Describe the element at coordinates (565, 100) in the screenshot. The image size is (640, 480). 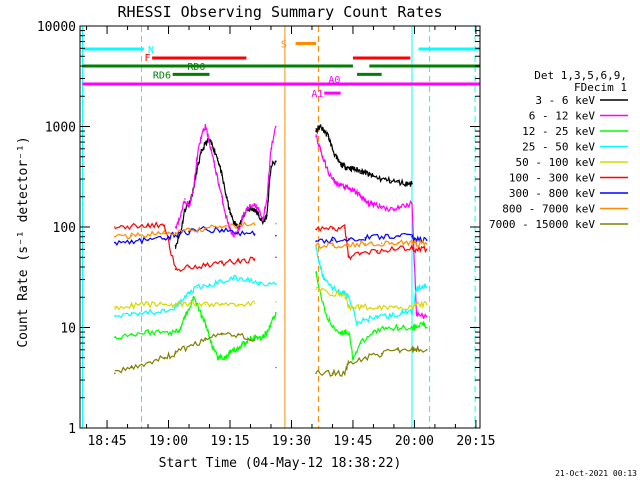
I see `legend-label: 3 - 6 keV` at that location.